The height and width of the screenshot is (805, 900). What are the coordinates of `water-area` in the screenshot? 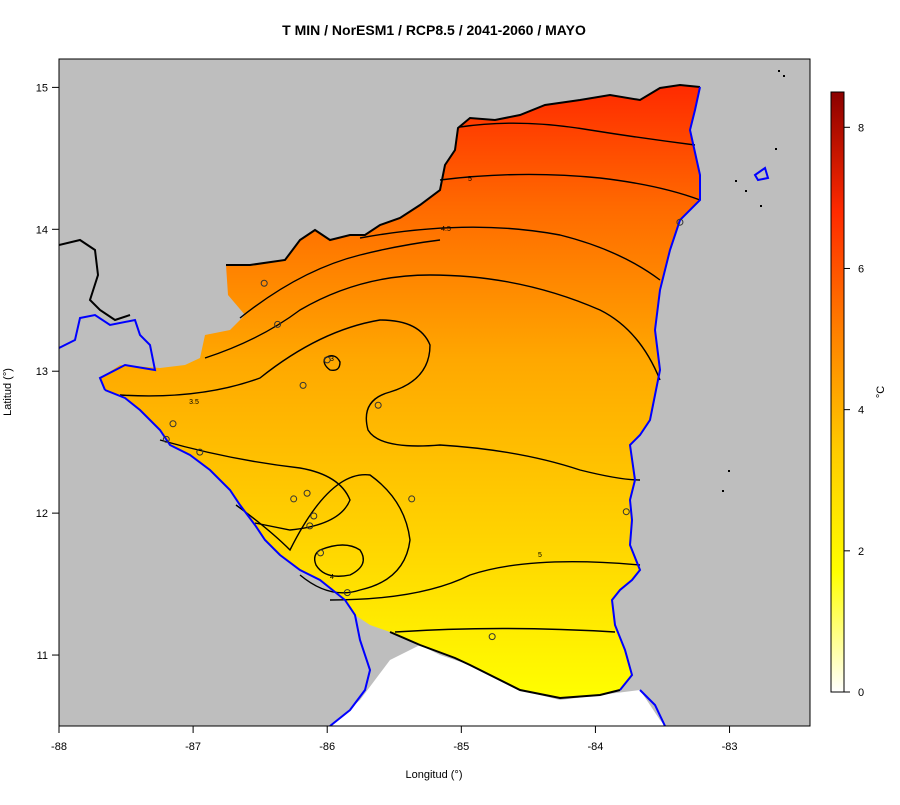 It's located at (497, 685).